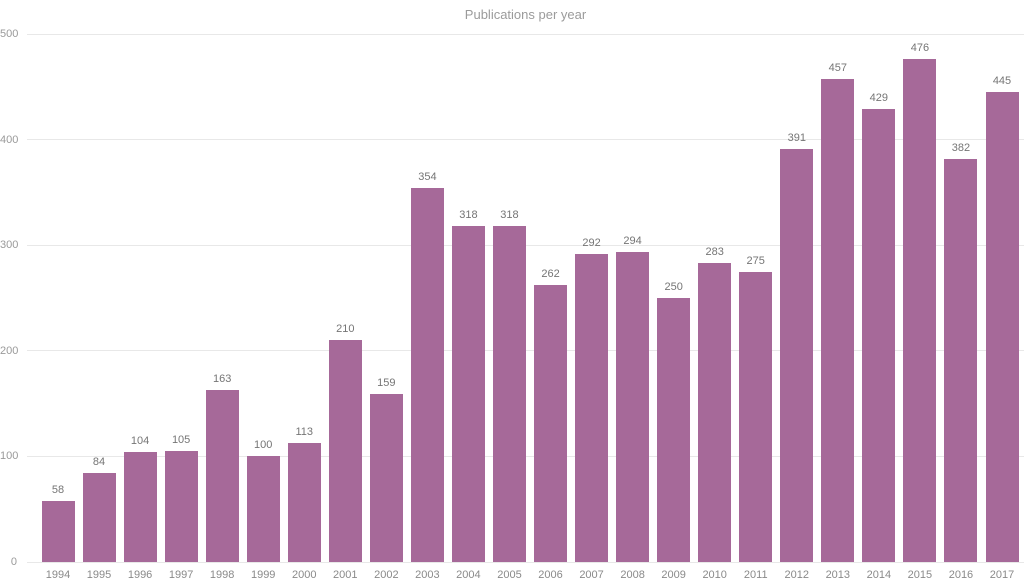  What do you see at coordinates (1002, 81) in the screenshot?
I see `bar-value-label: 445` at bounding box center [1002, 81].